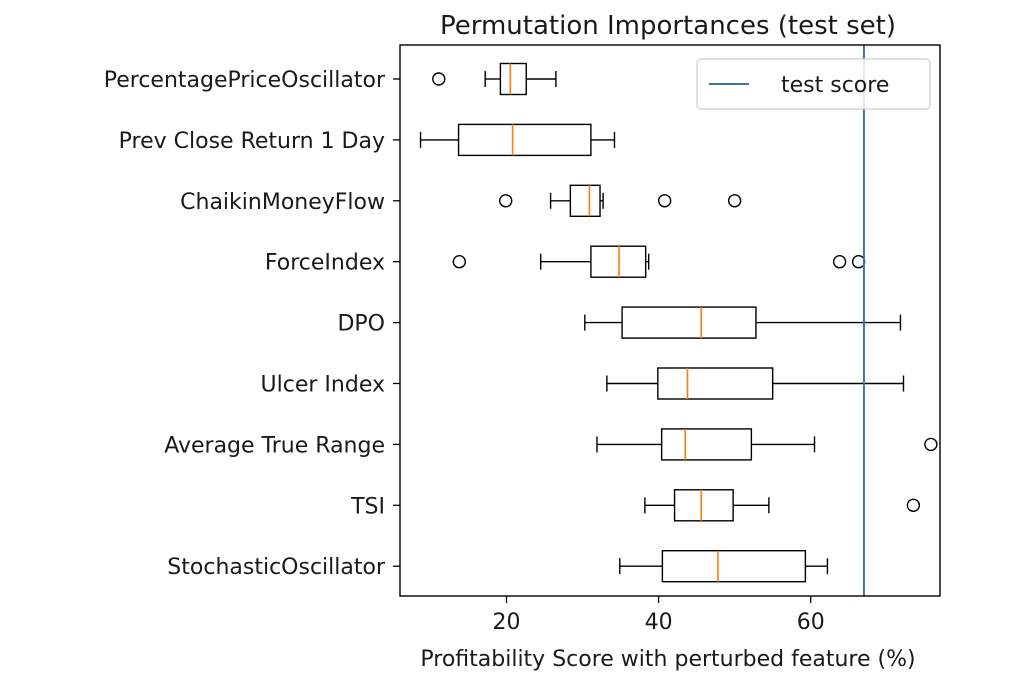 This screenshot has width=1016, height=692. What do you see at coordinates (274, 445) in the screenshot?
I see `y-tick-label: Average True Range` at bounding box center [274, 445].